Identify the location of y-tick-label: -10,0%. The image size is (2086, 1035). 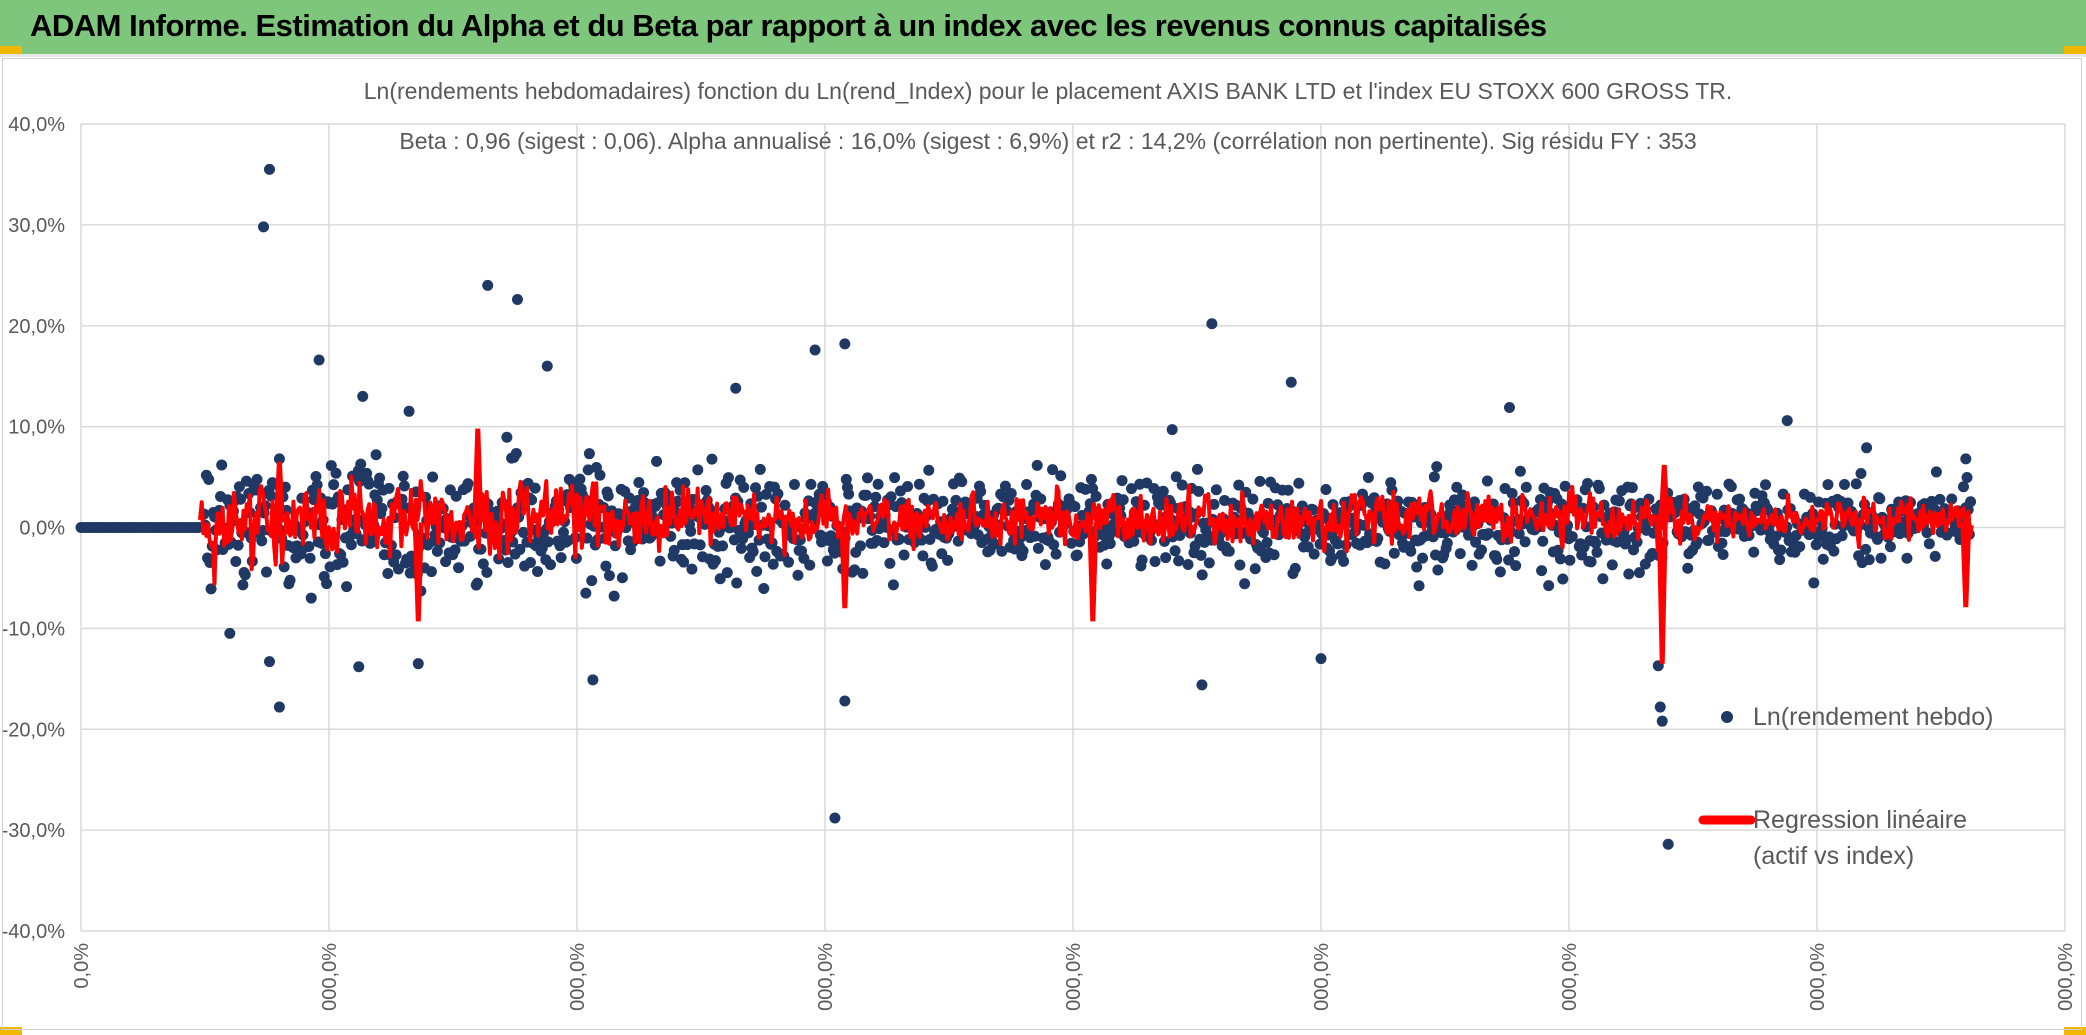
(34, 629).